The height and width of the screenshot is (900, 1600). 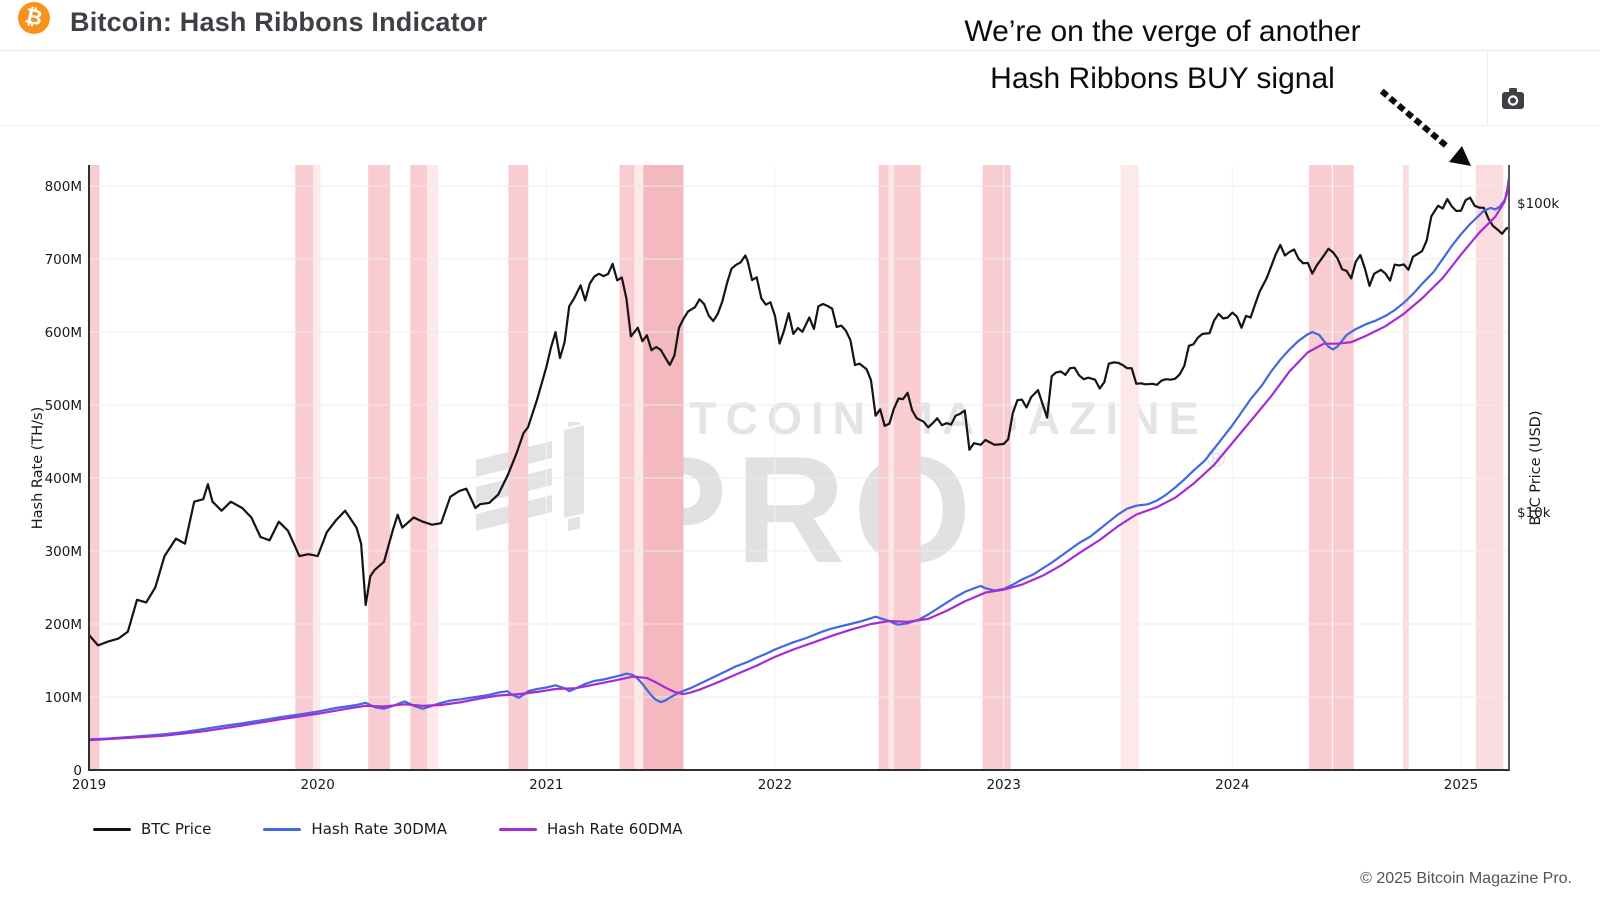 What do you see at coordinates (89, 785) in the screenshot?
I see `x-tick: 2019` at bounding box center [89, 785].